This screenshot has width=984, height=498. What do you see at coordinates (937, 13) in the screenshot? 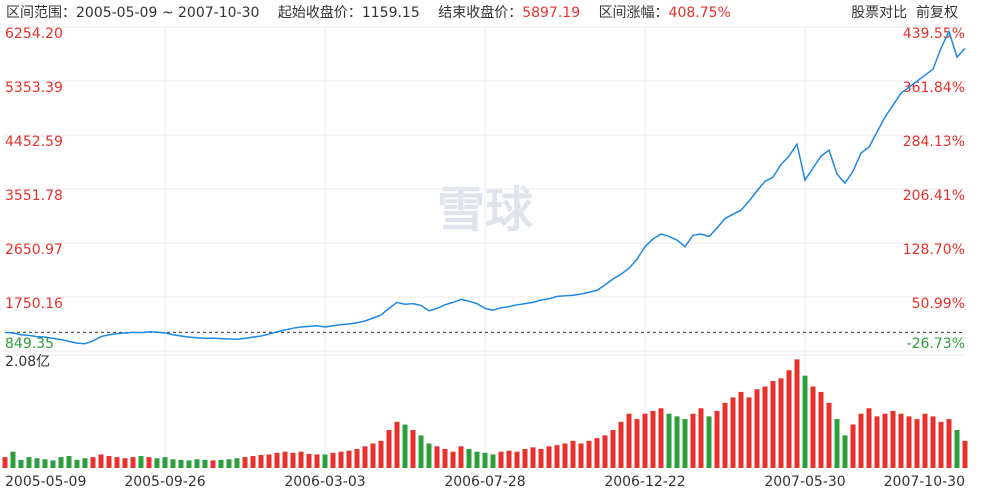
I see `adjust-button: 前复权` at bounding box center [937, 13].